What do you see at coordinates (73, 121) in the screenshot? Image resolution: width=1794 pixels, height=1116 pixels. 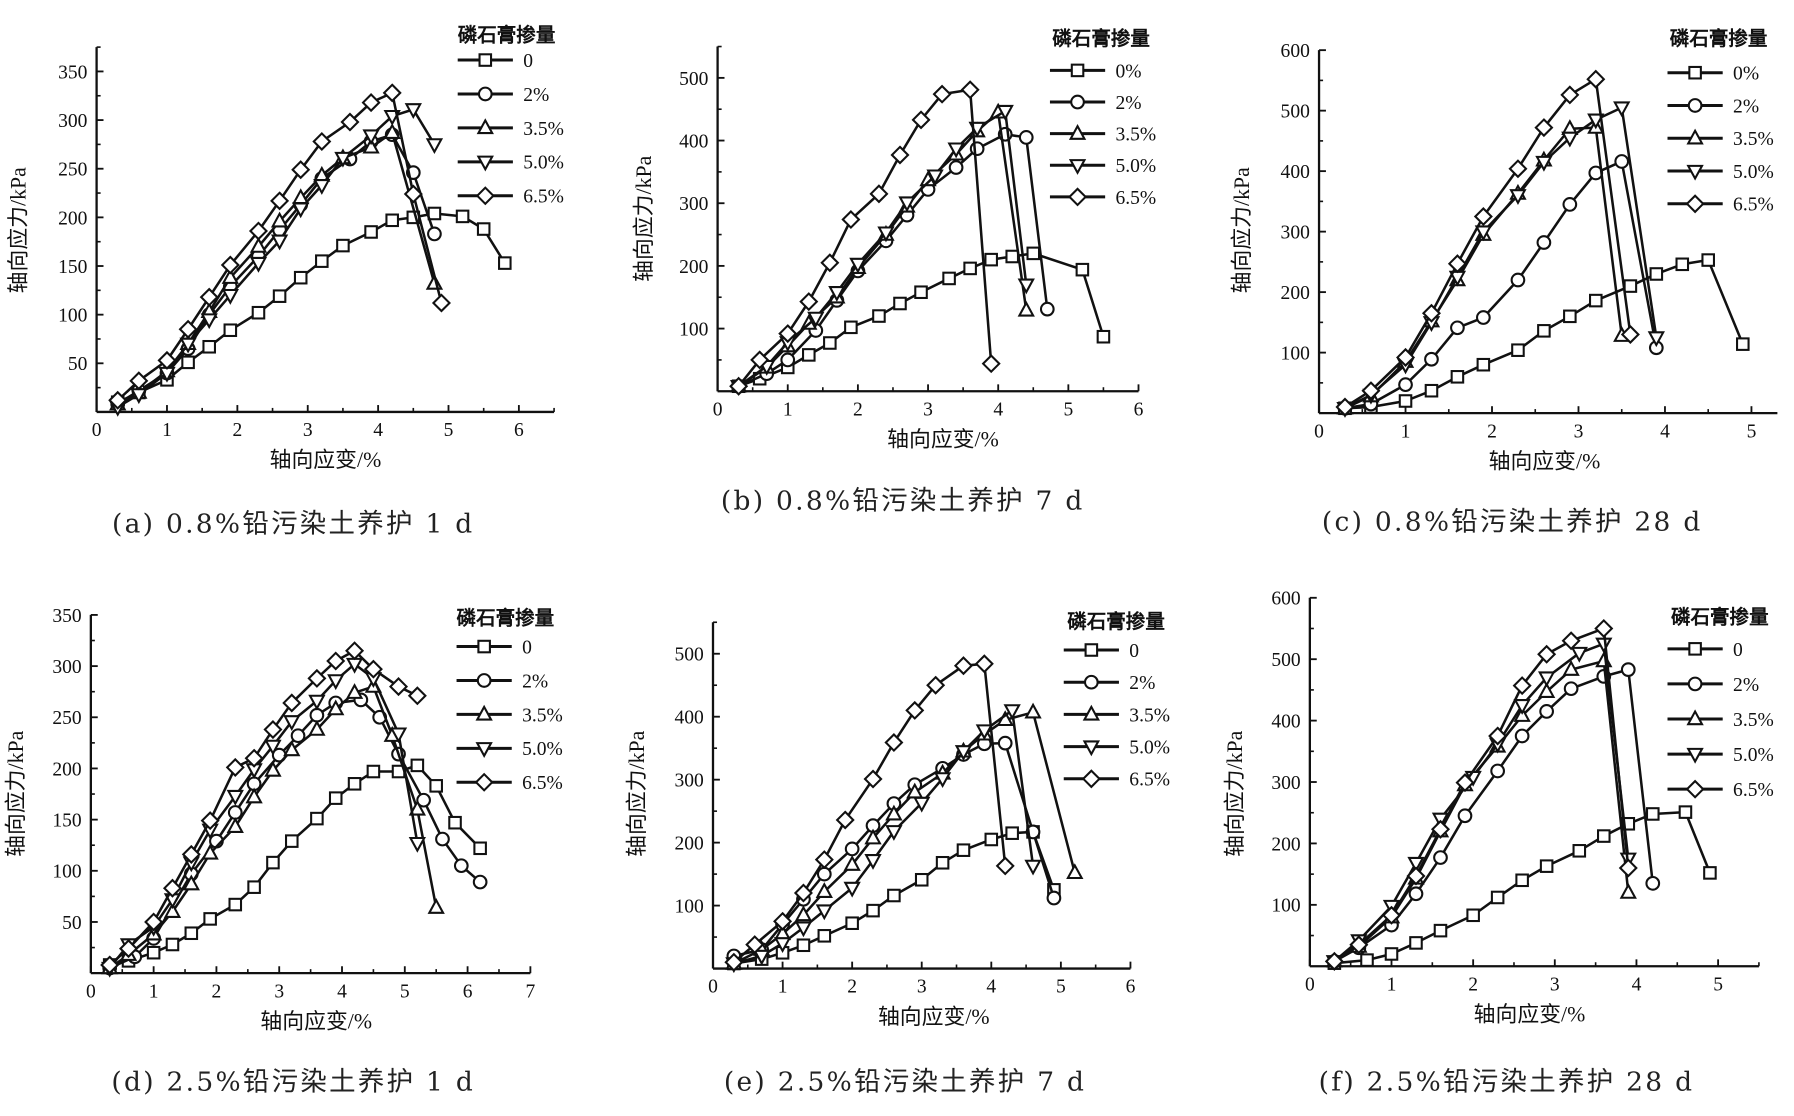 I see `y-tick-label: 300` at bounding box center [73, 121].